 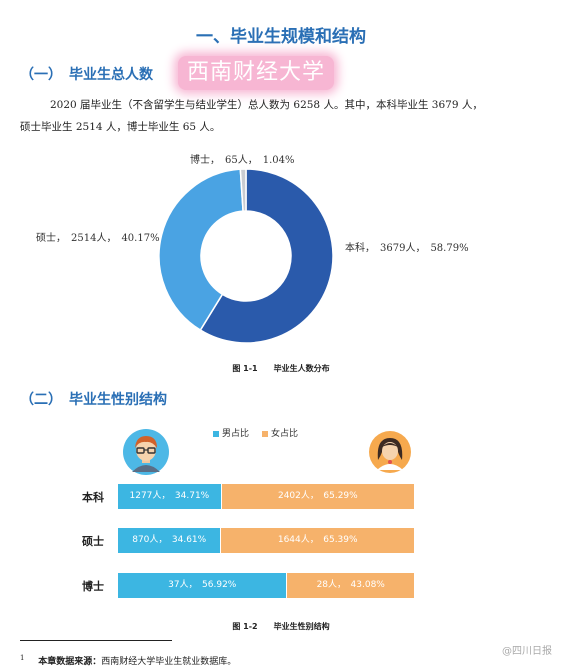 I want to click on bar-segment-male-boshi: 37人， 56.92%, so click(x=202, y=585).